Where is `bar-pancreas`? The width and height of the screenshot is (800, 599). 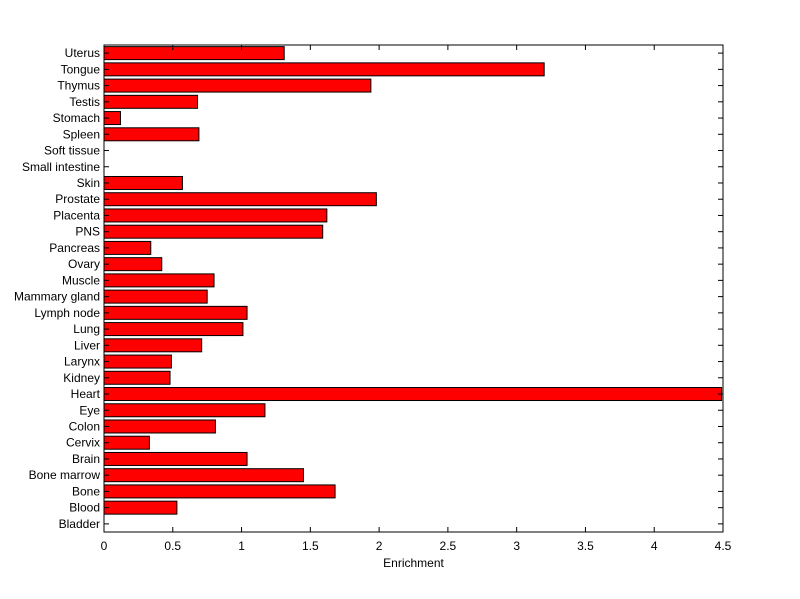
bar-pancreas is located at coordinates (127, 247).